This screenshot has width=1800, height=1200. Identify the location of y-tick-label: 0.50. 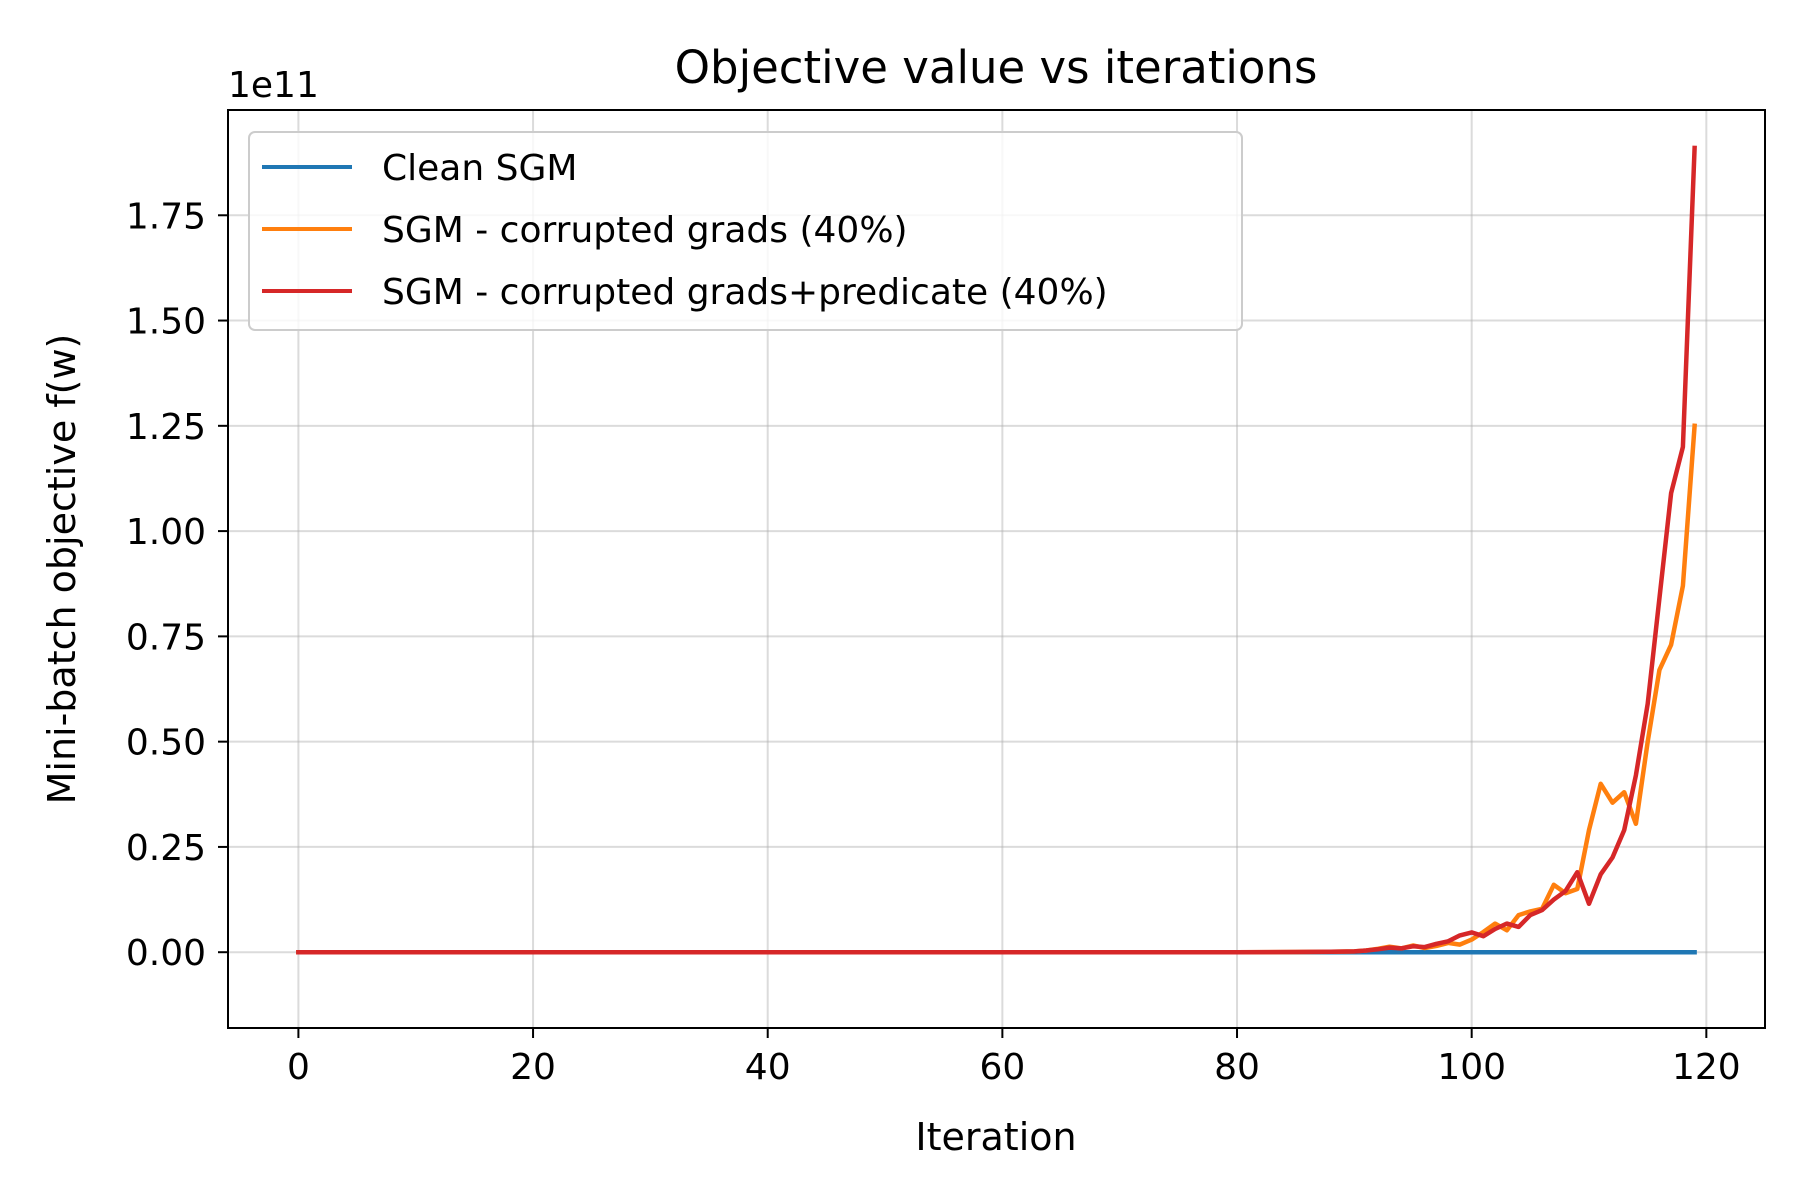
(166, 743).